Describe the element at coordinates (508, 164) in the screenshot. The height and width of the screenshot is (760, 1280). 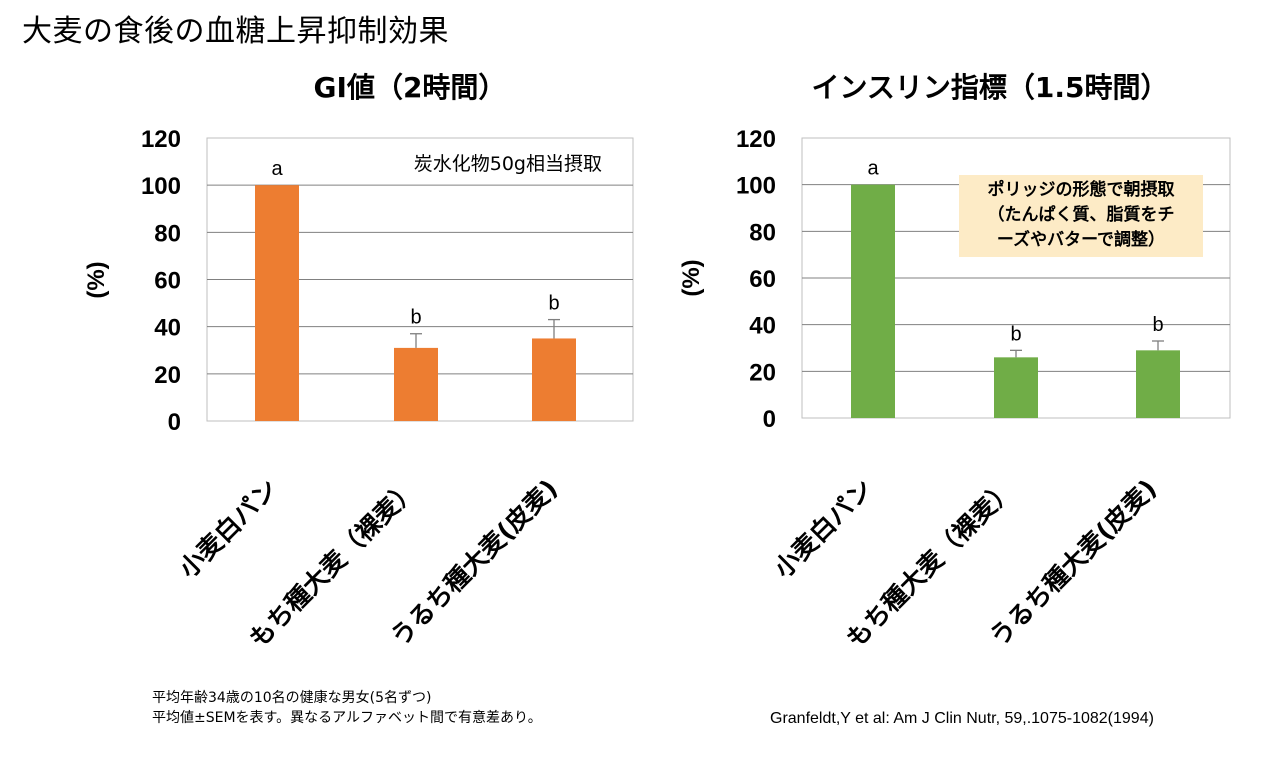
I see `annotation: 炭水化物50g相当摂取` at that location.